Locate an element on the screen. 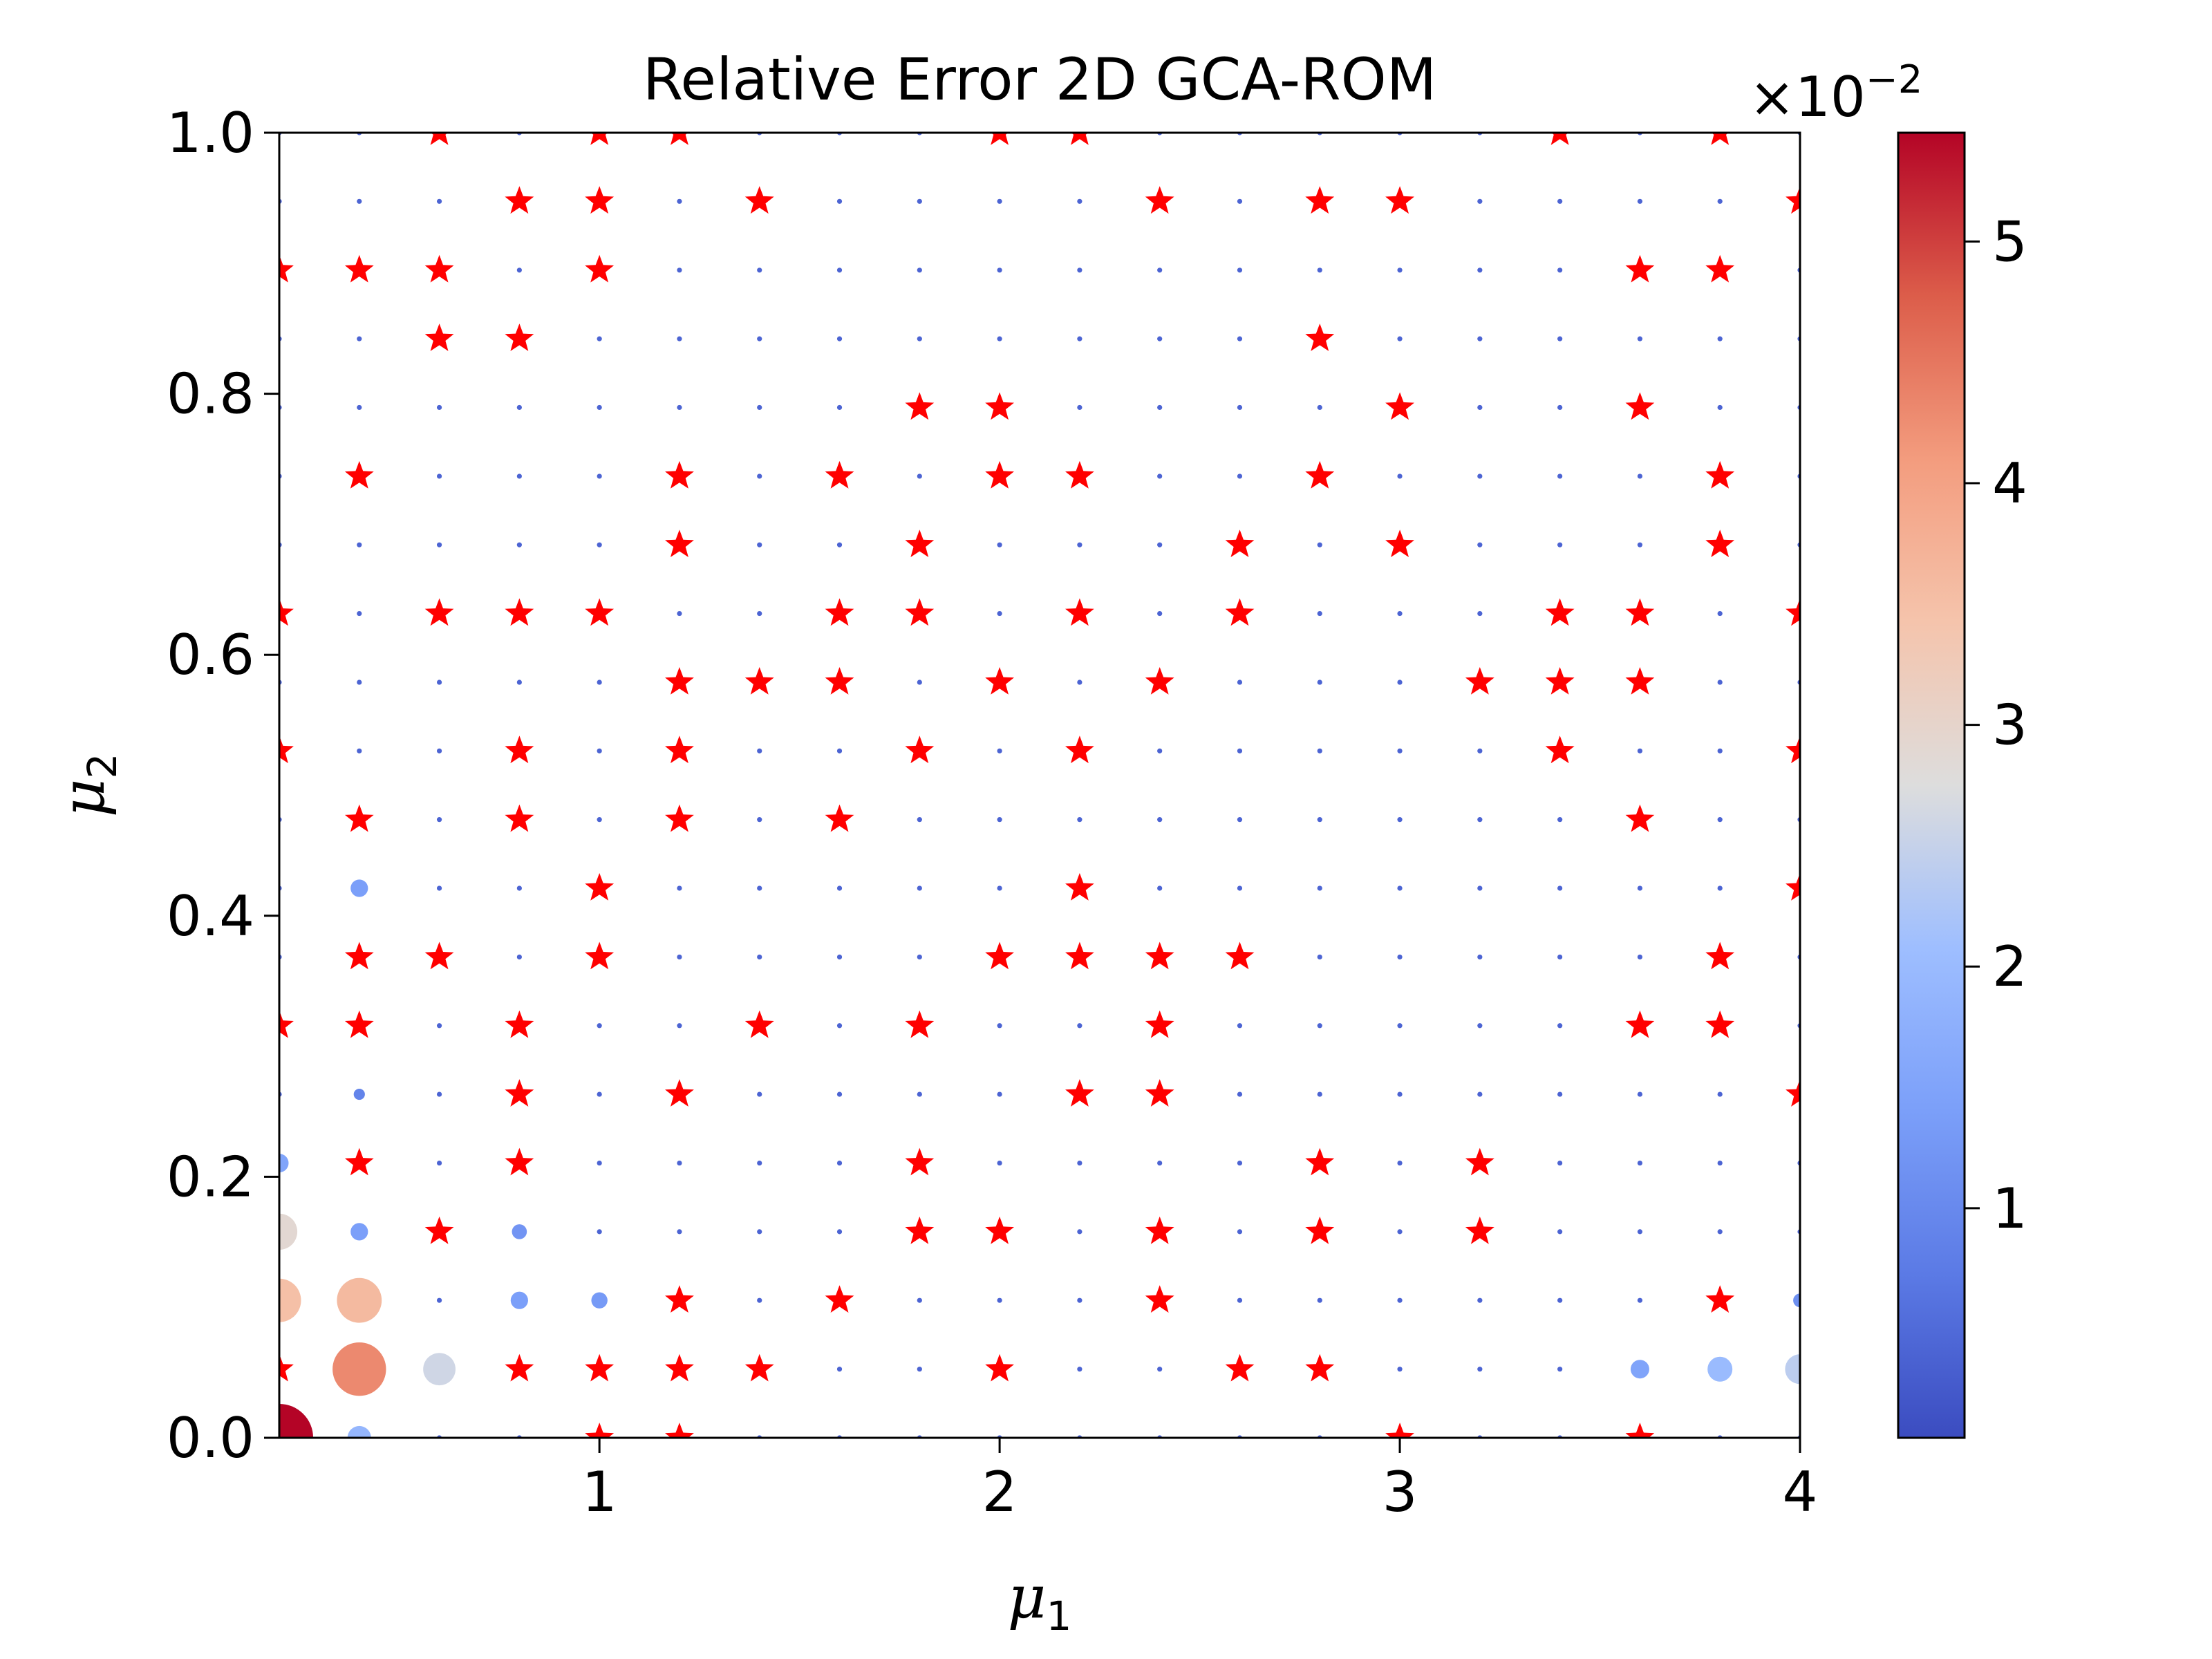 The width and height of the screenshot is (2212, 1659). colorbar-tick-label: 4 is located at coordinates (2009, 483).